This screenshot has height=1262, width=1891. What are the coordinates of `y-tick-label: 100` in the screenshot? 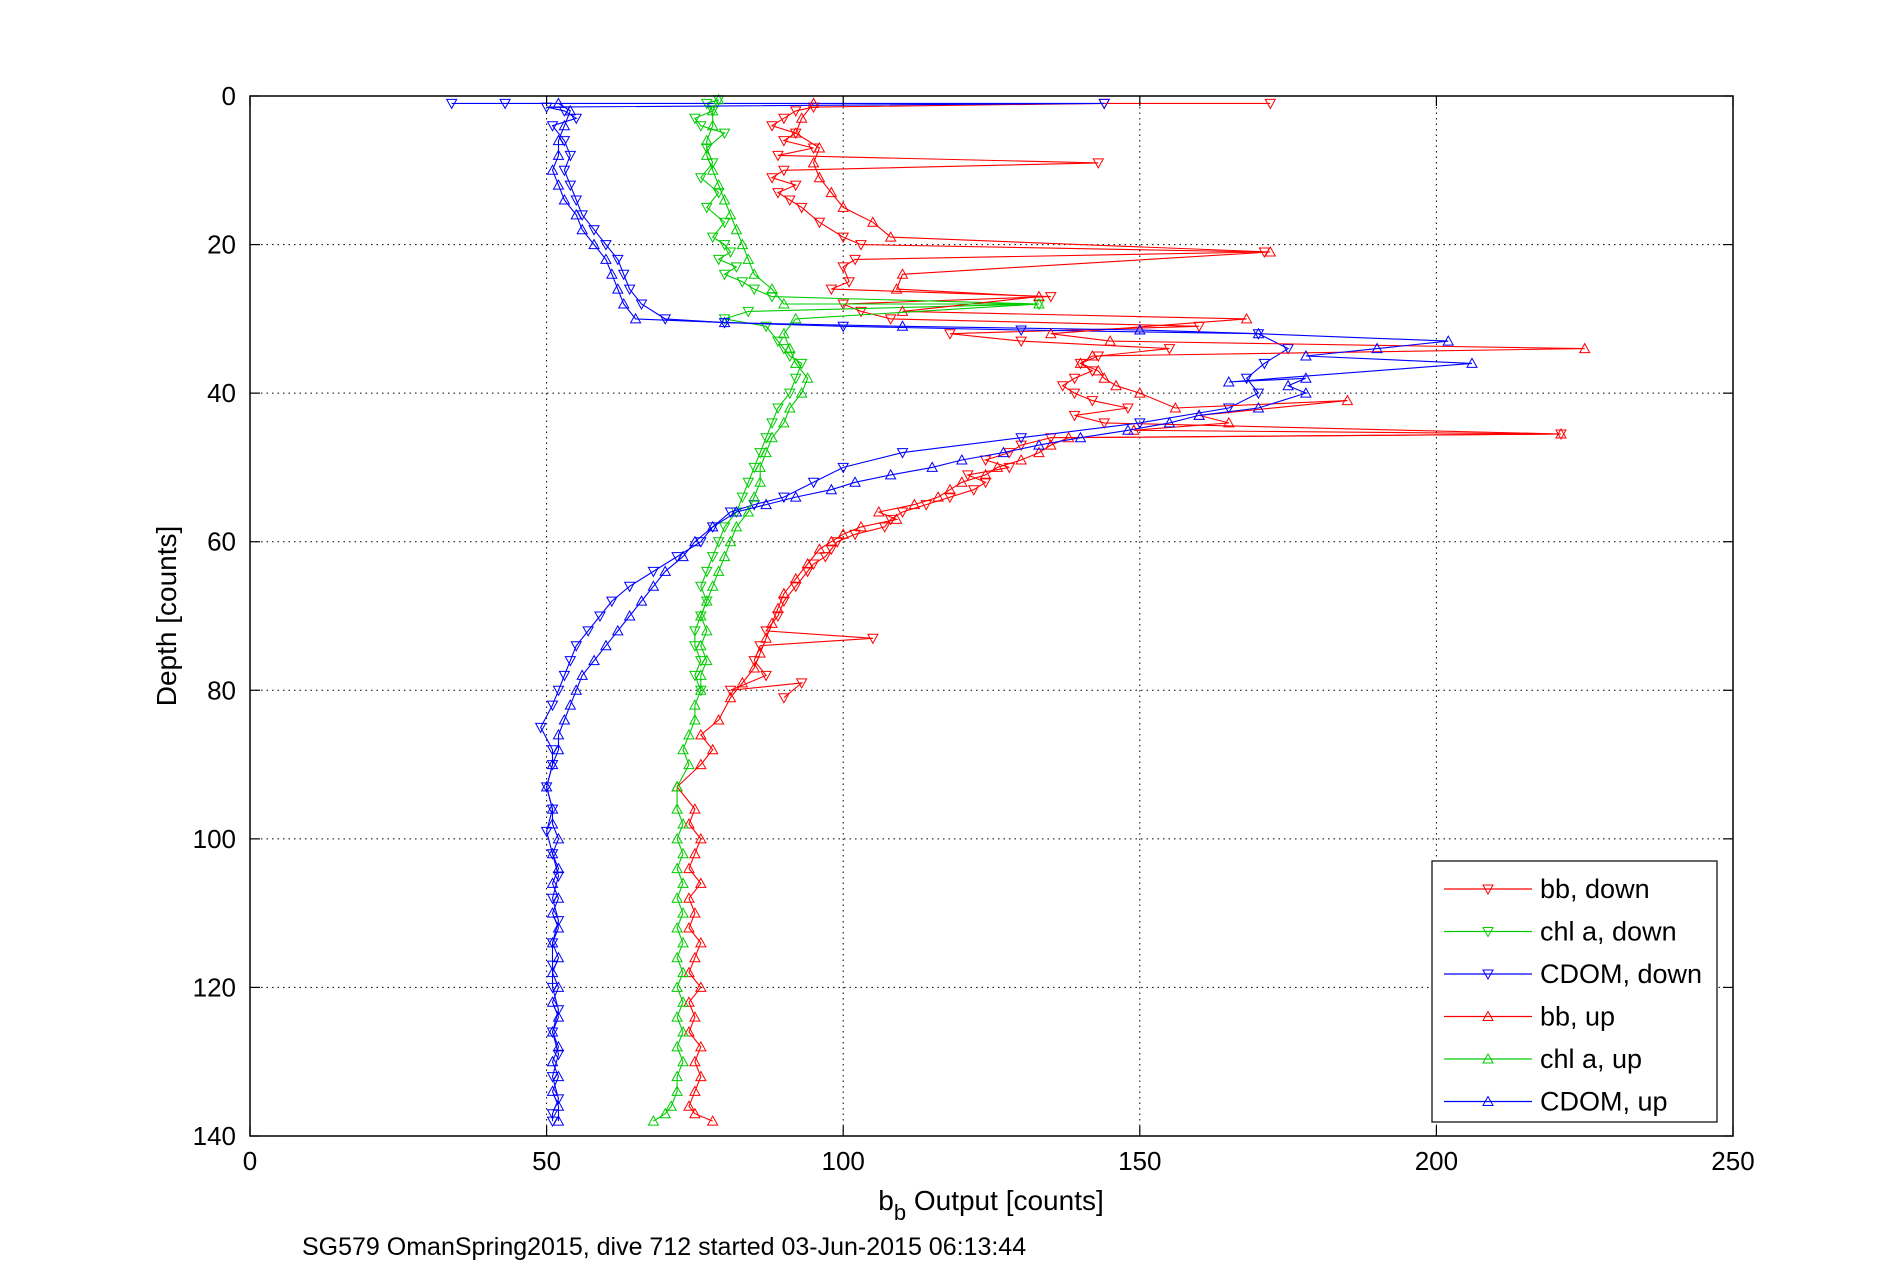 It's located at (214, 839).